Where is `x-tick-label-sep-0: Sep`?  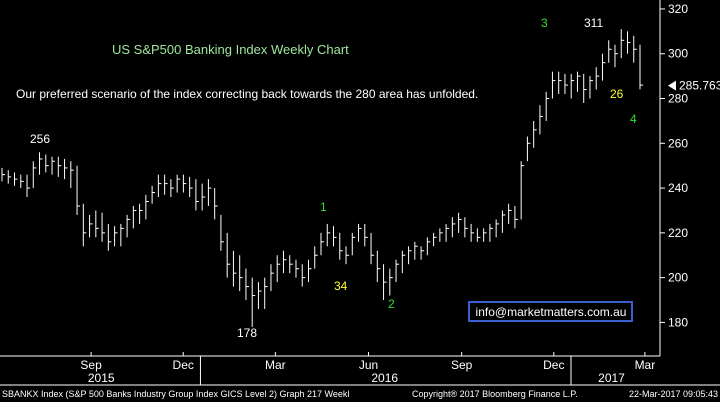
x-tick-label-sep-0: Sep is located at coordinates (91, 365).